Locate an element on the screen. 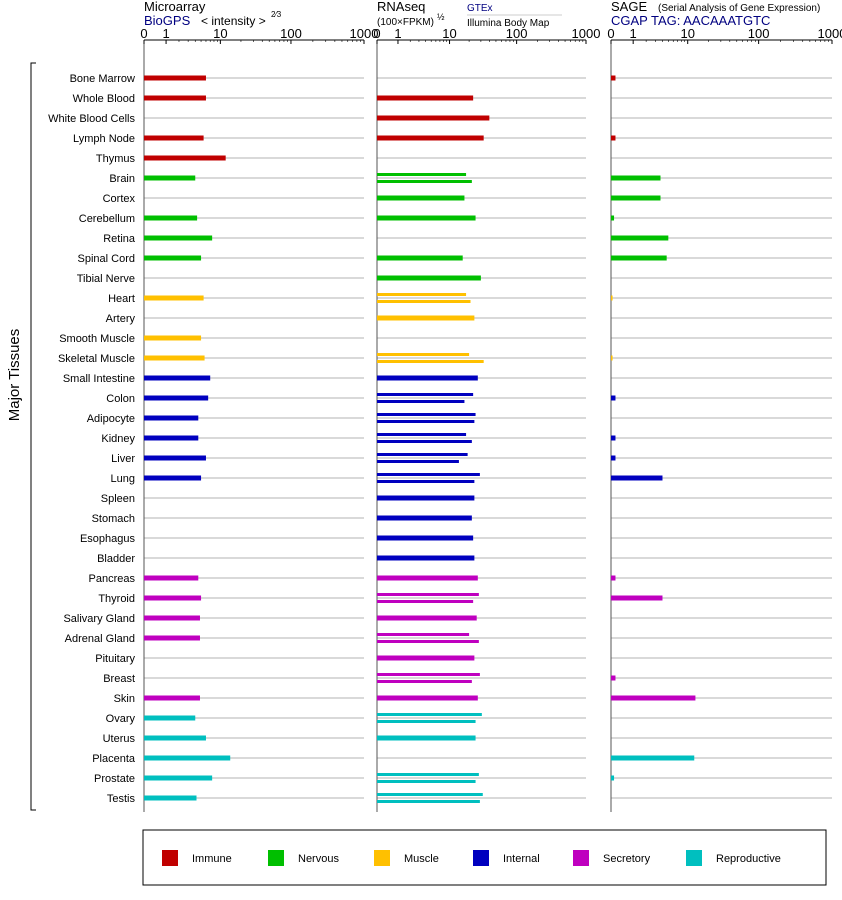 The height and width of the screenshot is (900, 842). tissue-label: Testis is located at coordinates (121, 799).